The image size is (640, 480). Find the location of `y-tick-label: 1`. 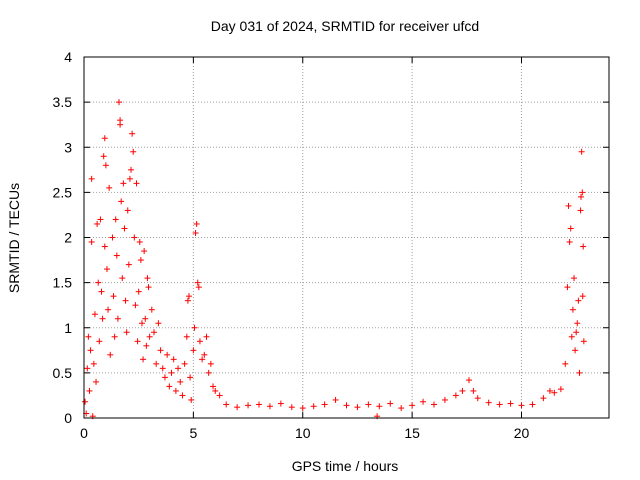

y-tick-label: 1 is located at coordinates (68, 328).